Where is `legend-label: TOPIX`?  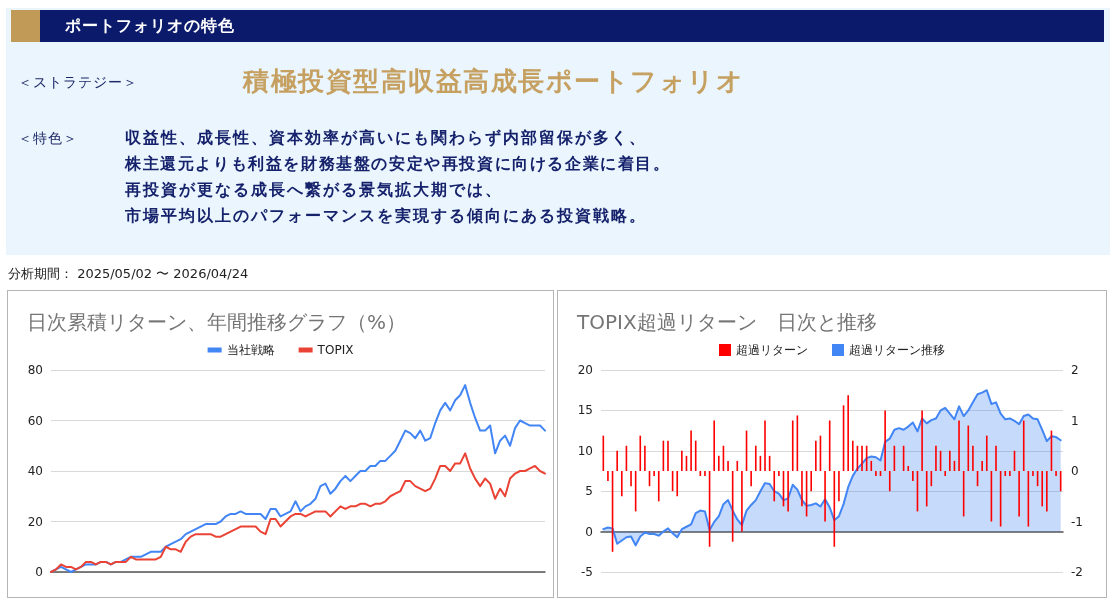
legend-label: TOPIX is located at coordinates (335, 350).